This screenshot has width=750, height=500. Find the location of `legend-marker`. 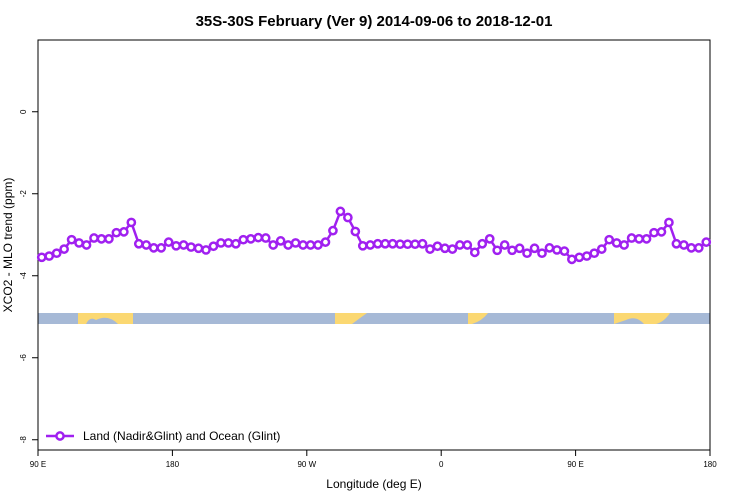

legend-marker is located at coordinates (60, 436).